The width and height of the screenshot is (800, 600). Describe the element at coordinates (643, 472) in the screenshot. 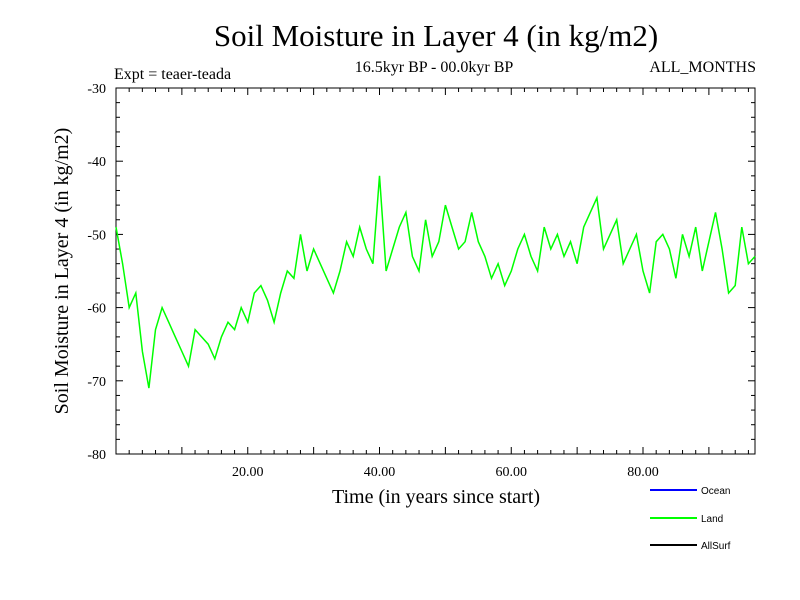

I see `x-tick-label: 80.00` at that location.